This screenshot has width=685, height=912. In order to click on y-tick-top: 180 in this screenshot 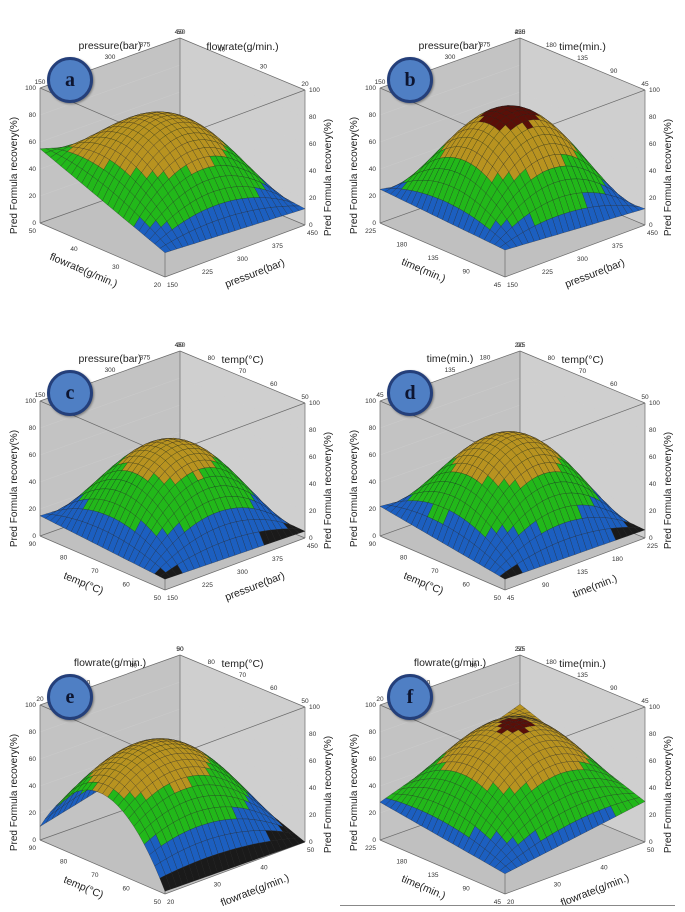, I will do `click(551, 45)`.